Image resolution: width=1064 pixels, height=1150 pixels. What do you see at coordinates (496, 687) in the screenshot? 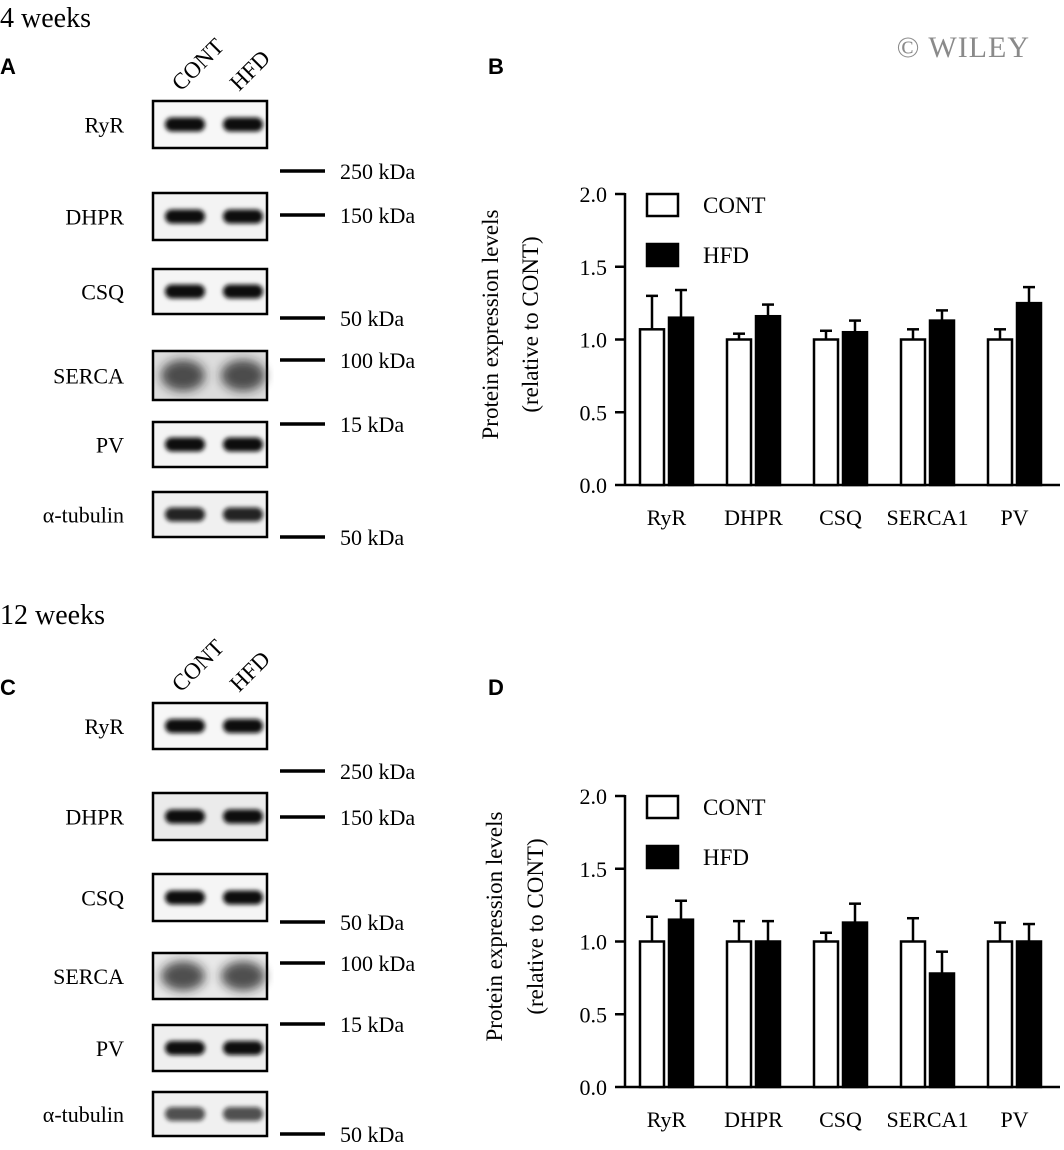
I see `panel-letter-d: D` at bounding box center [496, 687].